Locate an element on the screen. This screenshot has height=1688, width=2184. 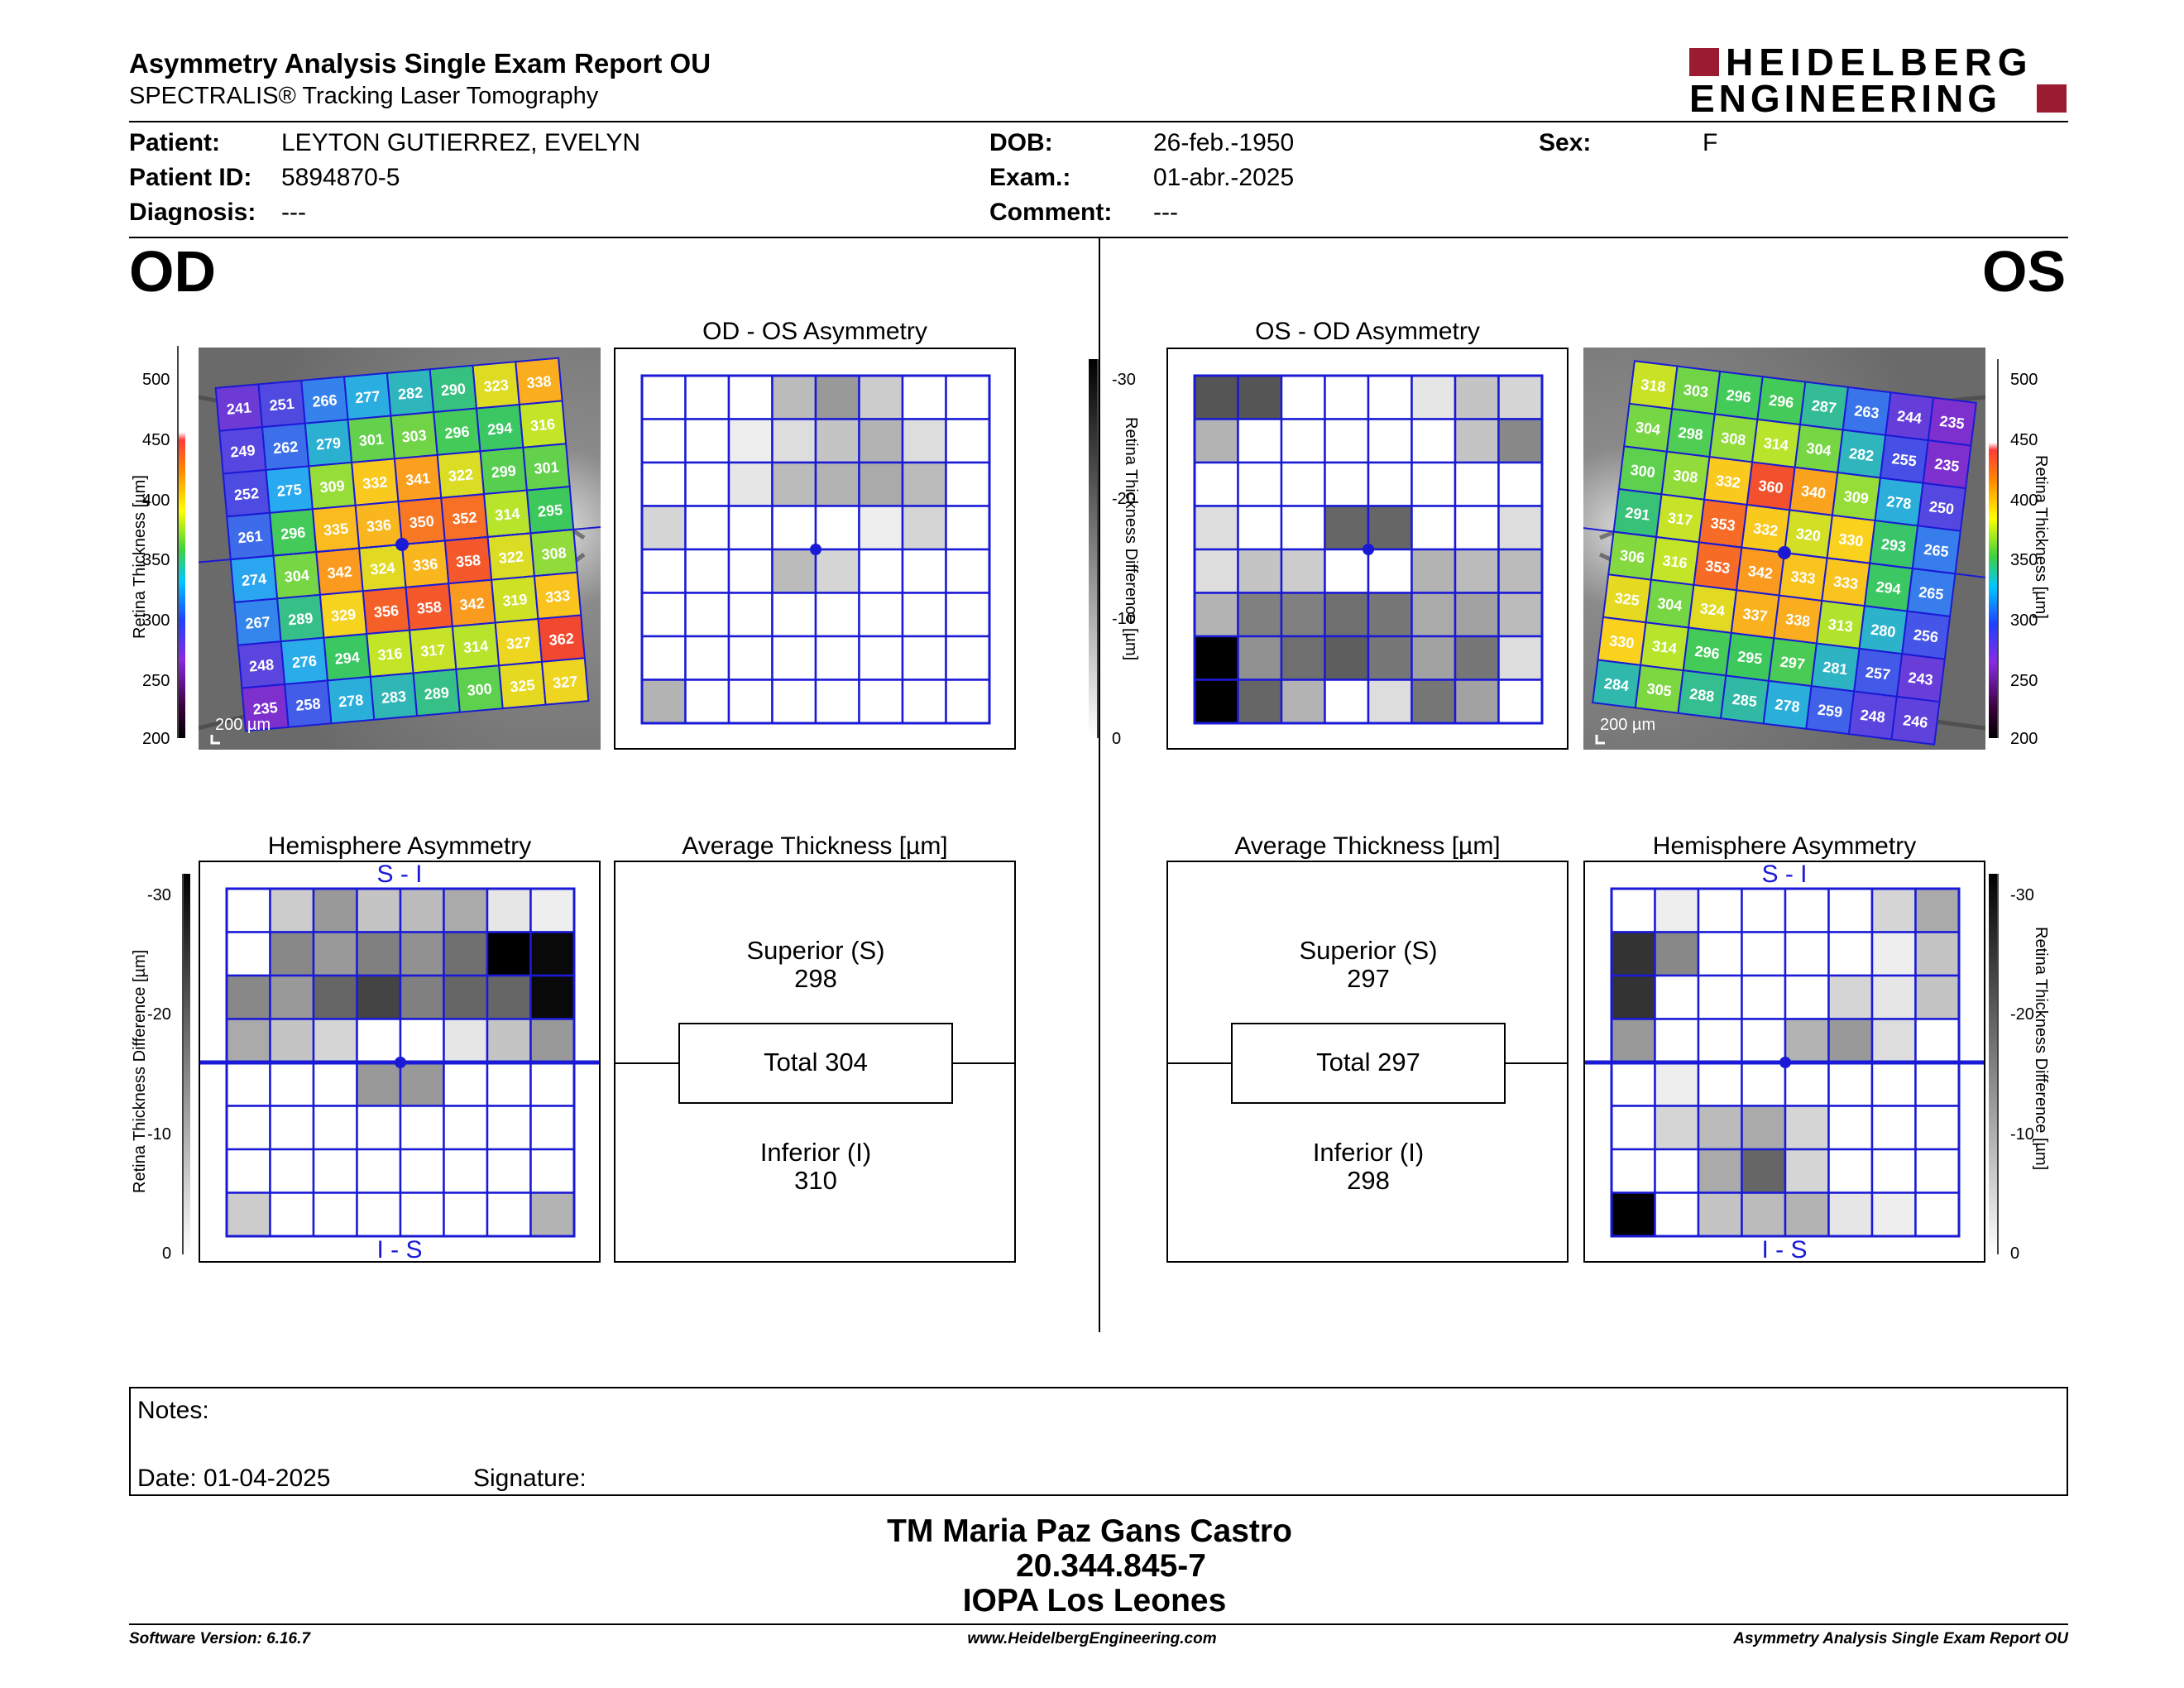
operator-rut: 20.344.845-7 is located at coordinates (1111, 1566).